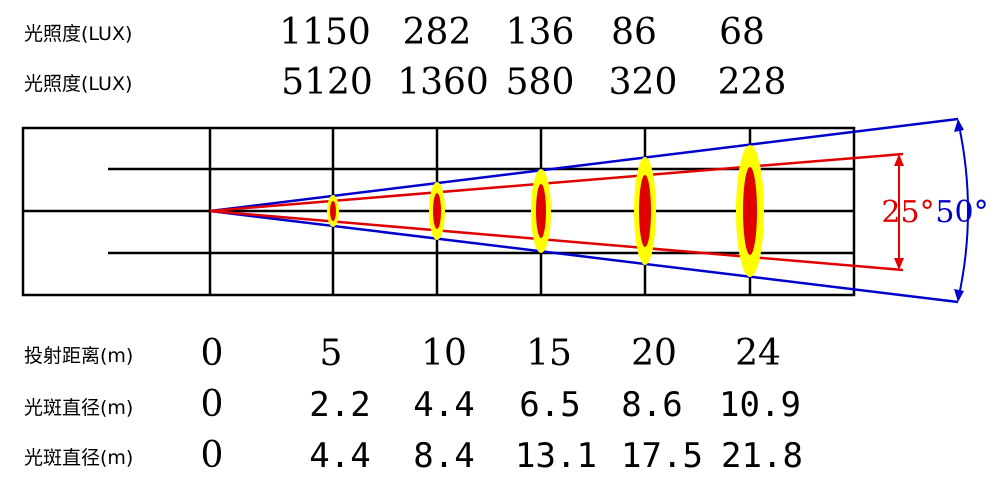  I want to click on distance-value: 0, so click(212, 353).